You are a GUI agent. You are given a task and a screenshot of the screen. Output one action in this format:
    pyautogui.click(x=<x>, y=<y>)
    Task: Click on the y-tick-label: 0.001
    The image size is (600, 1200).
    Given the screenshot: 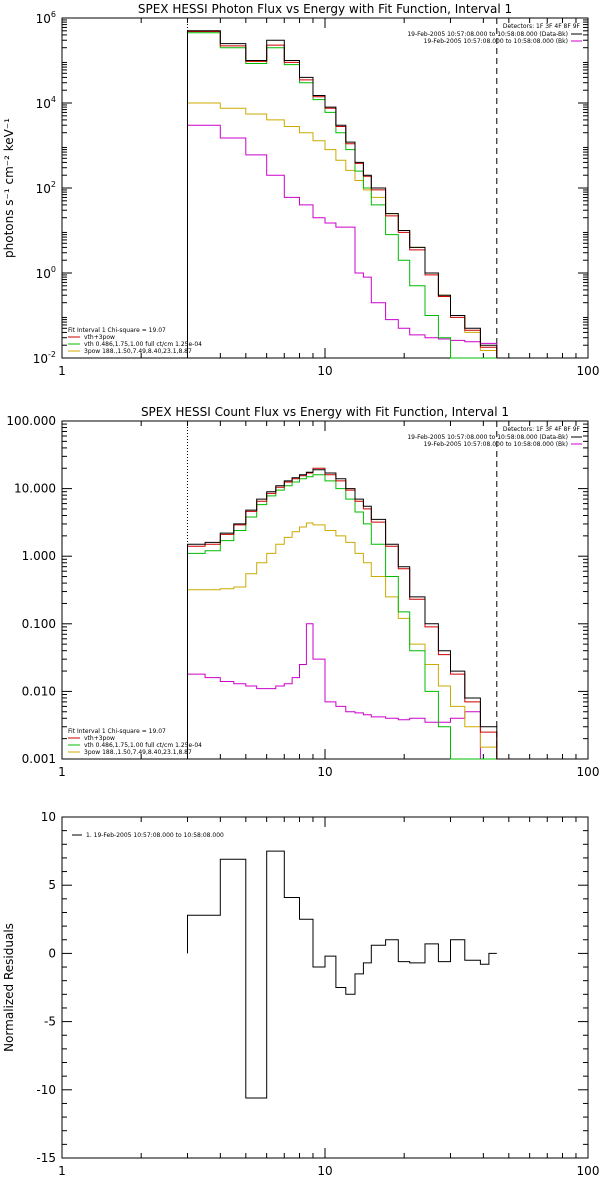 What is the action you would take?
    pyautogui.click(x=39, y=759)
    